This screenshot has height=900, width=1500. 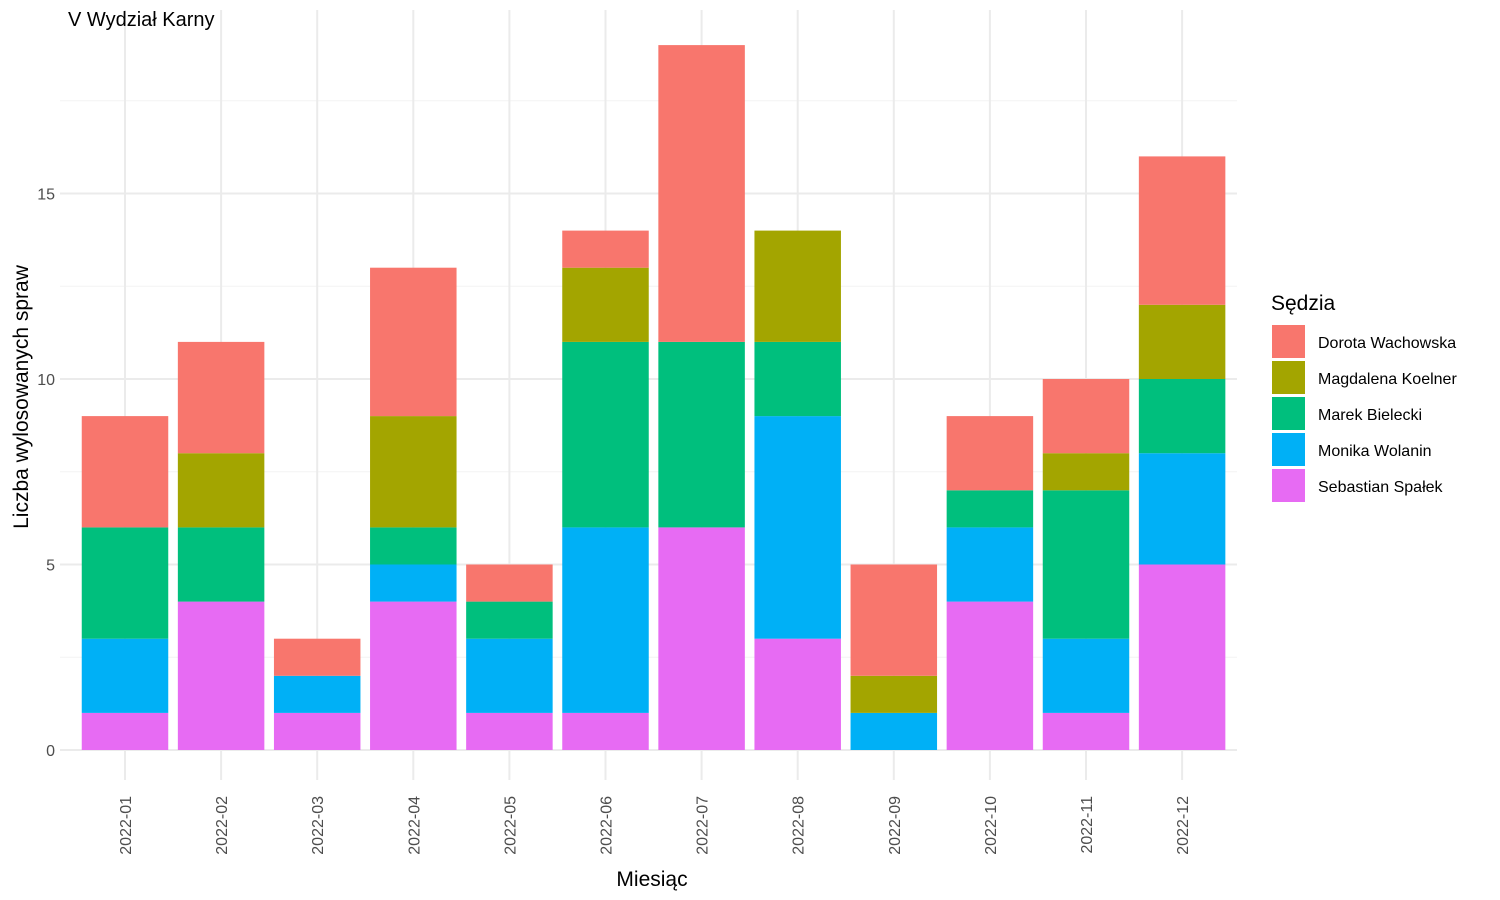 I want to click on y-axis-title: Liczba wylosowanych spraw, so click(x=21, y=396).